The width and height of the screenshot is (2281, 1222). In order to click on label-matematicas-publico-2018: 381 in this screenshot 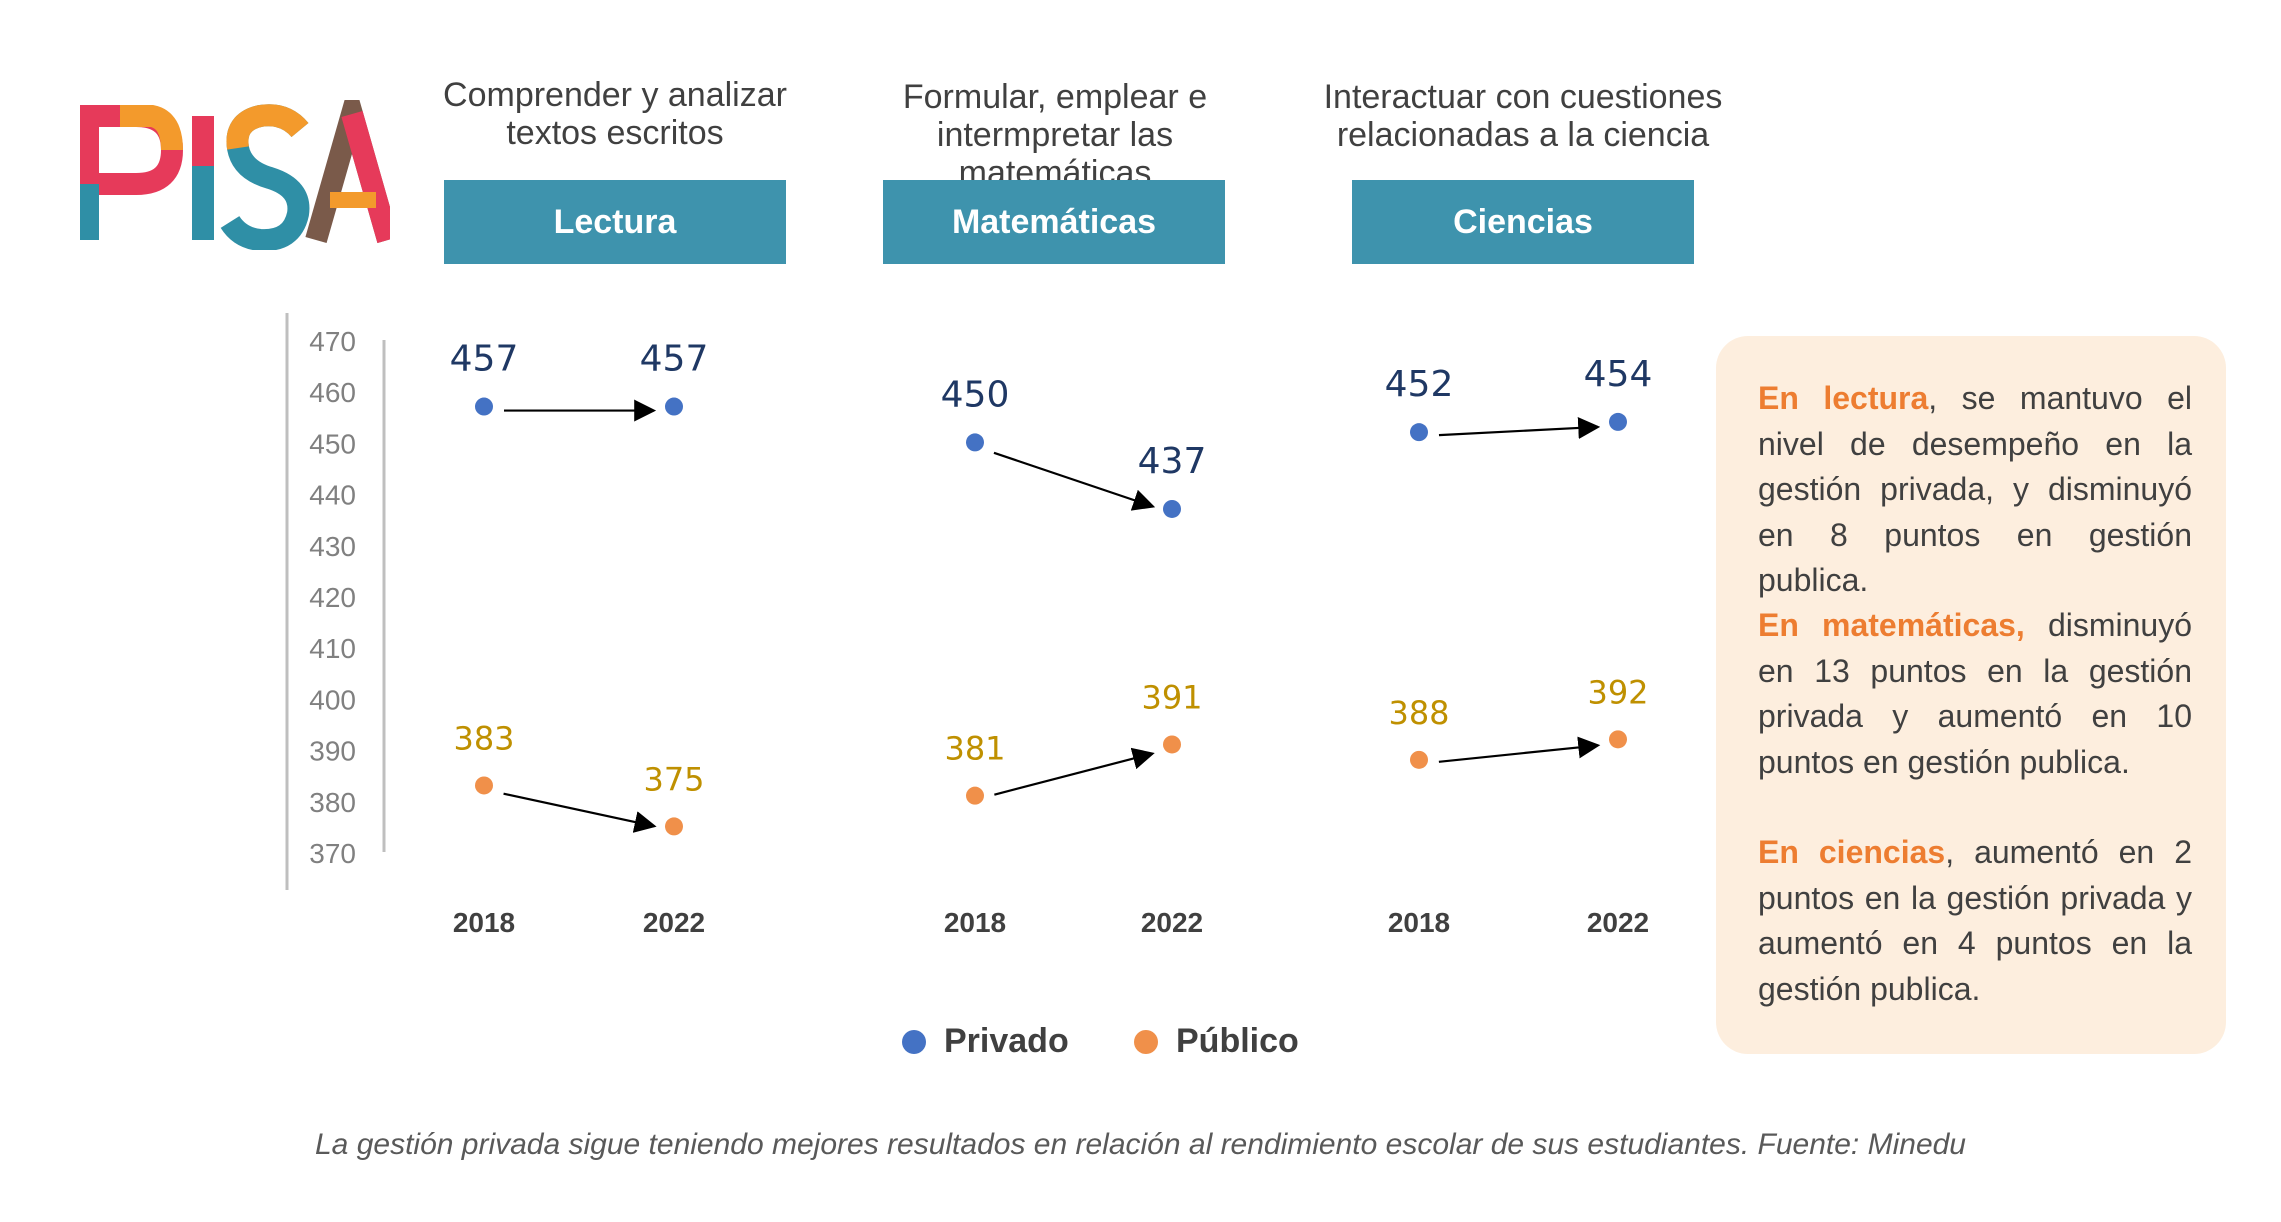, I will do `click(974, 749)`.